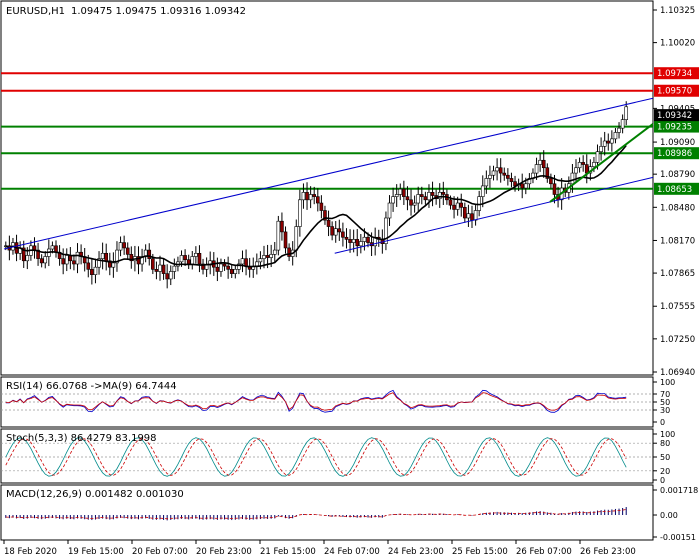 Image resolution: width=700 pixels, height=560 pixels. I want to click on price-tick-label: 1.07250, so click(677, 340).